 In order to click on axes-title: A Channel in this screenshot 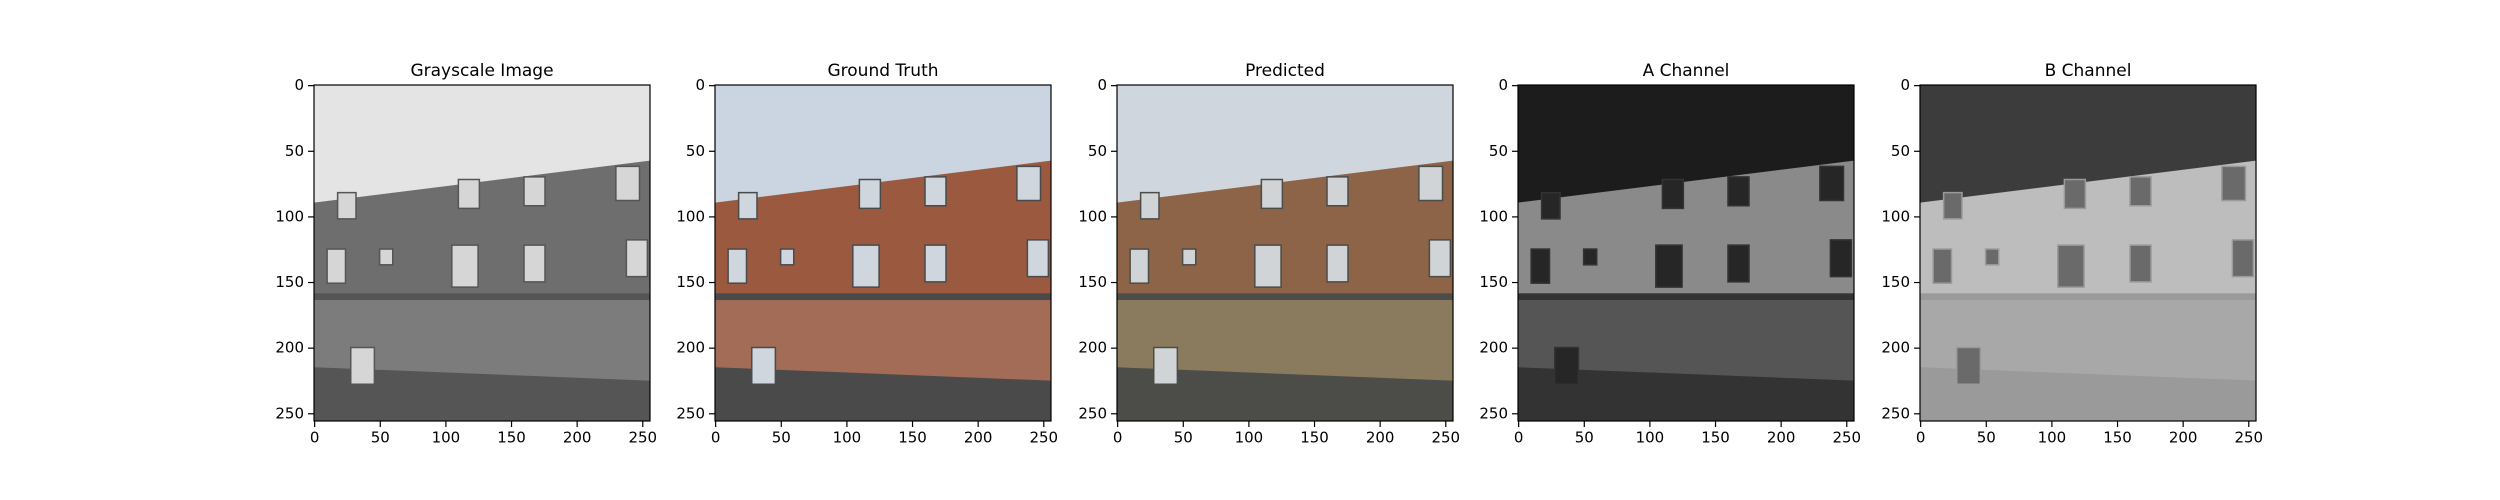, I will do `click(1686, 71)`.